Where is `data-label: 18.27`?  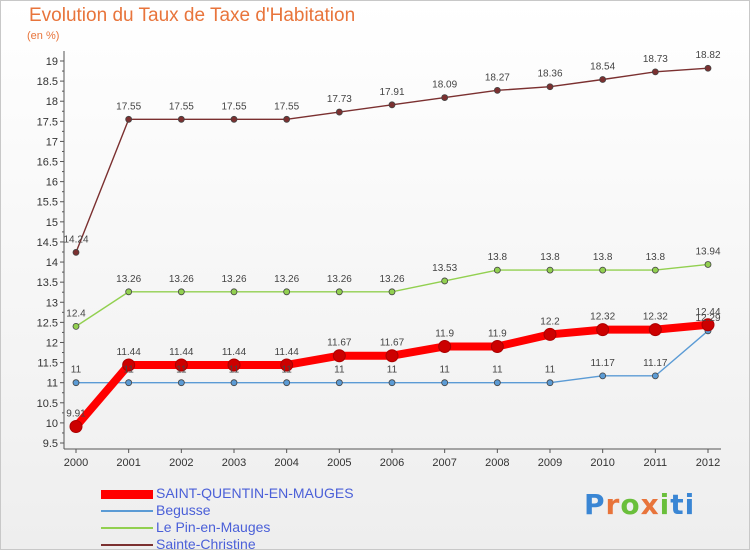
data-label: 18.27 is located at coordinates (497, 77).